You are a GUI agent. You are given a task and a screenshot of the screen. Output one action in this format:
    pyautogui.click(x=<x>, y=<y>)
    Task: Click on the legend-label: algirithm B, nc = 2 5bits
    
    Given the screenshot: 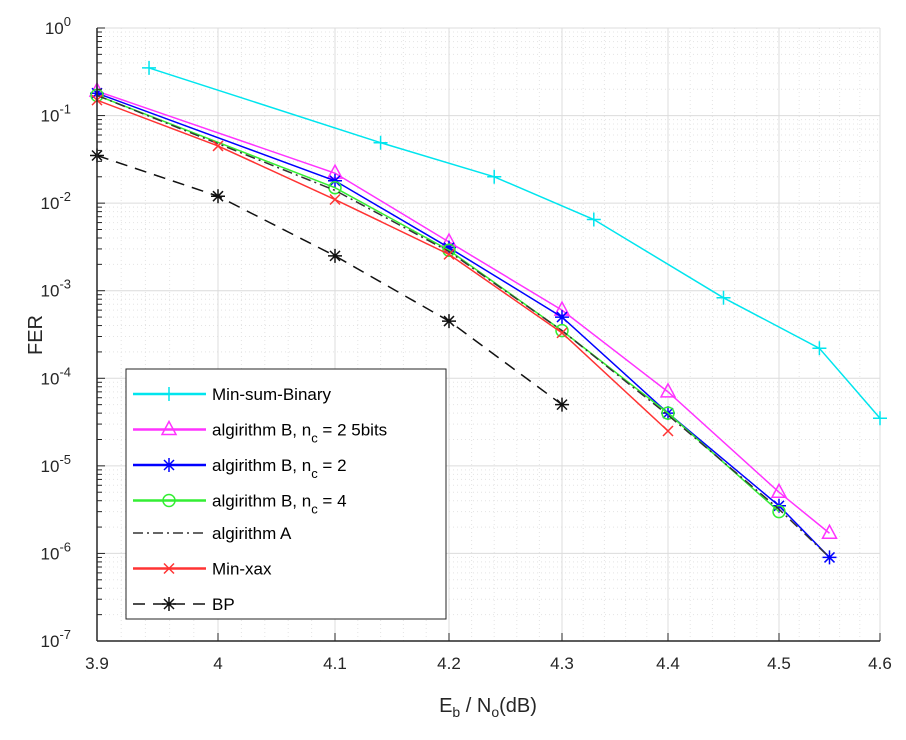 What is the action you would take?
    pyautogui.click(x=299, y=433)
    